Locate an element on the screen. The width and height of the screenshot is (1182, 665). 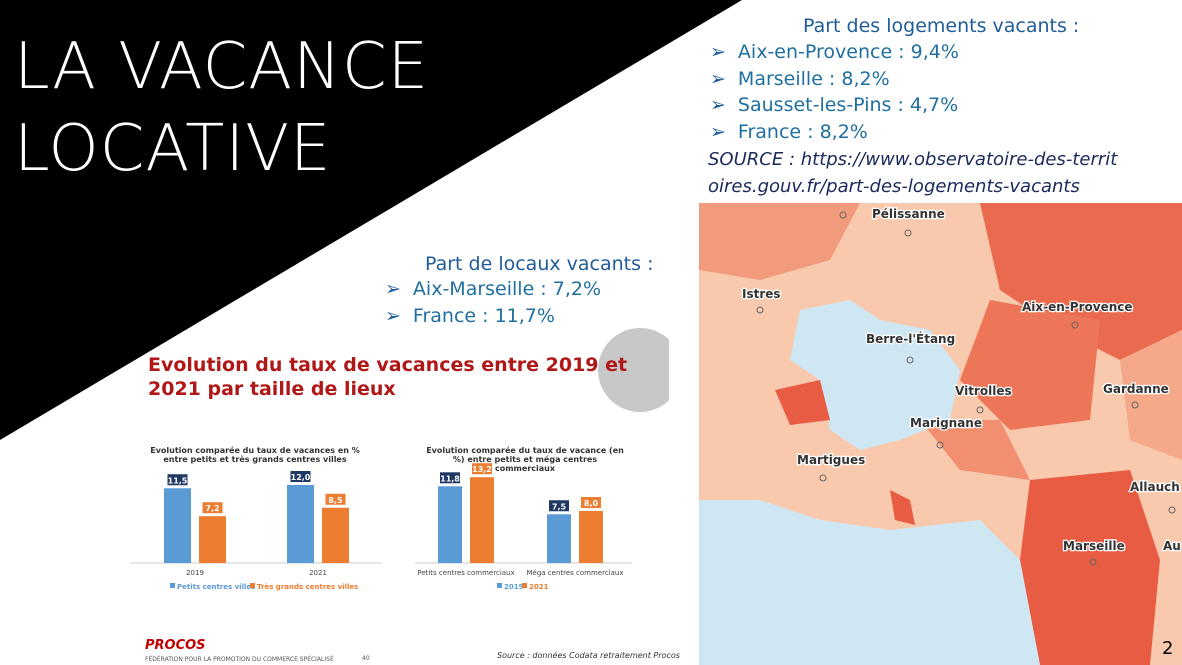
town-label: Aix-en-Provence is located at coordinates (1077, 307).